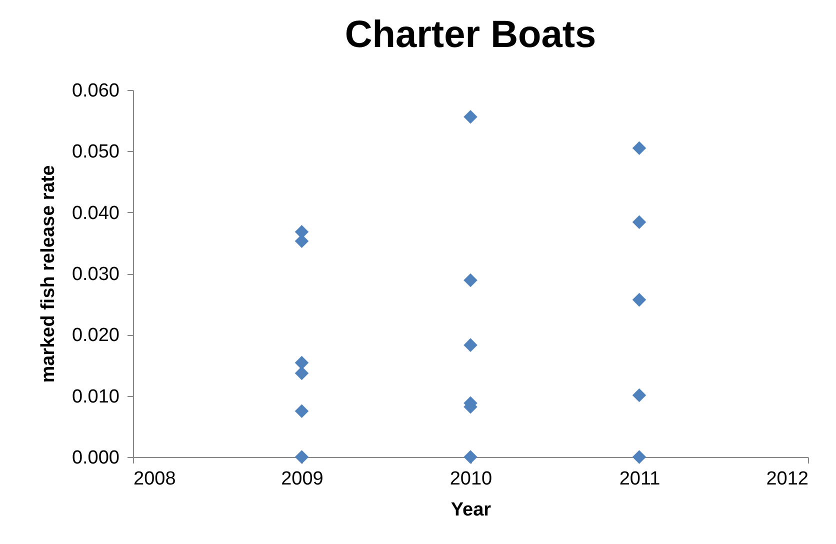 The height and width of the screenshot is (544, 836). Describe the element at coordinates (96, 458) in the screenshot. I see `y-tick-label: 0.000` at that location.